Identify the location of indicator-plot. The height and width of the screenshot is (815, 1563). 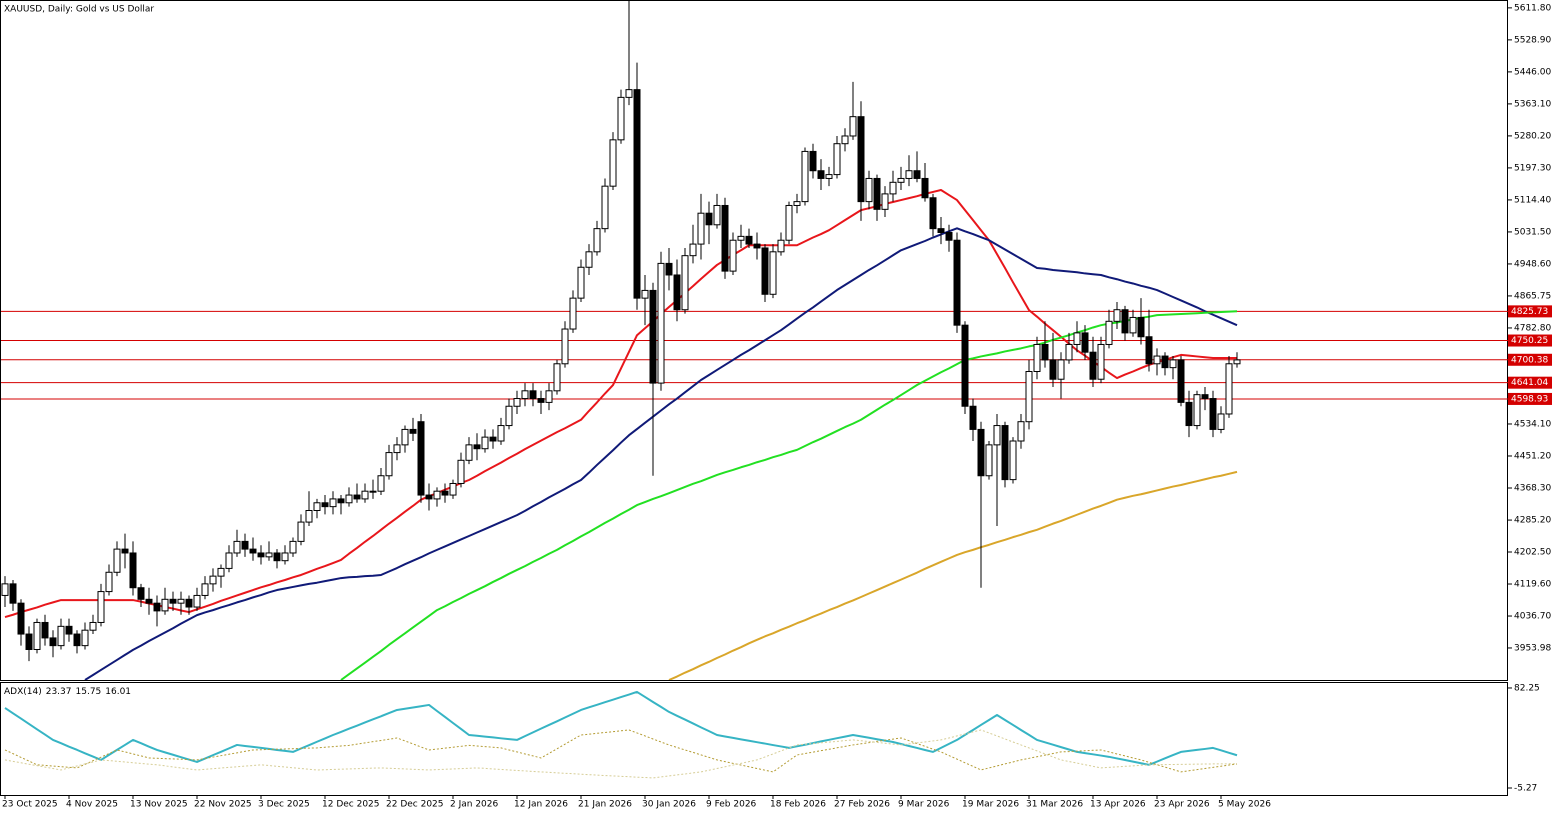
(621, 734).